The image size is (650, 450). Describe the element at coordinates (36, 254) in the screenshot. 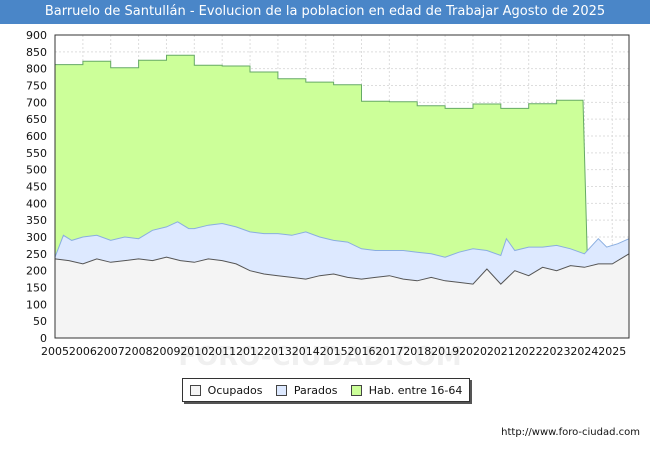

I see `y-tick-label: 250` at that location.